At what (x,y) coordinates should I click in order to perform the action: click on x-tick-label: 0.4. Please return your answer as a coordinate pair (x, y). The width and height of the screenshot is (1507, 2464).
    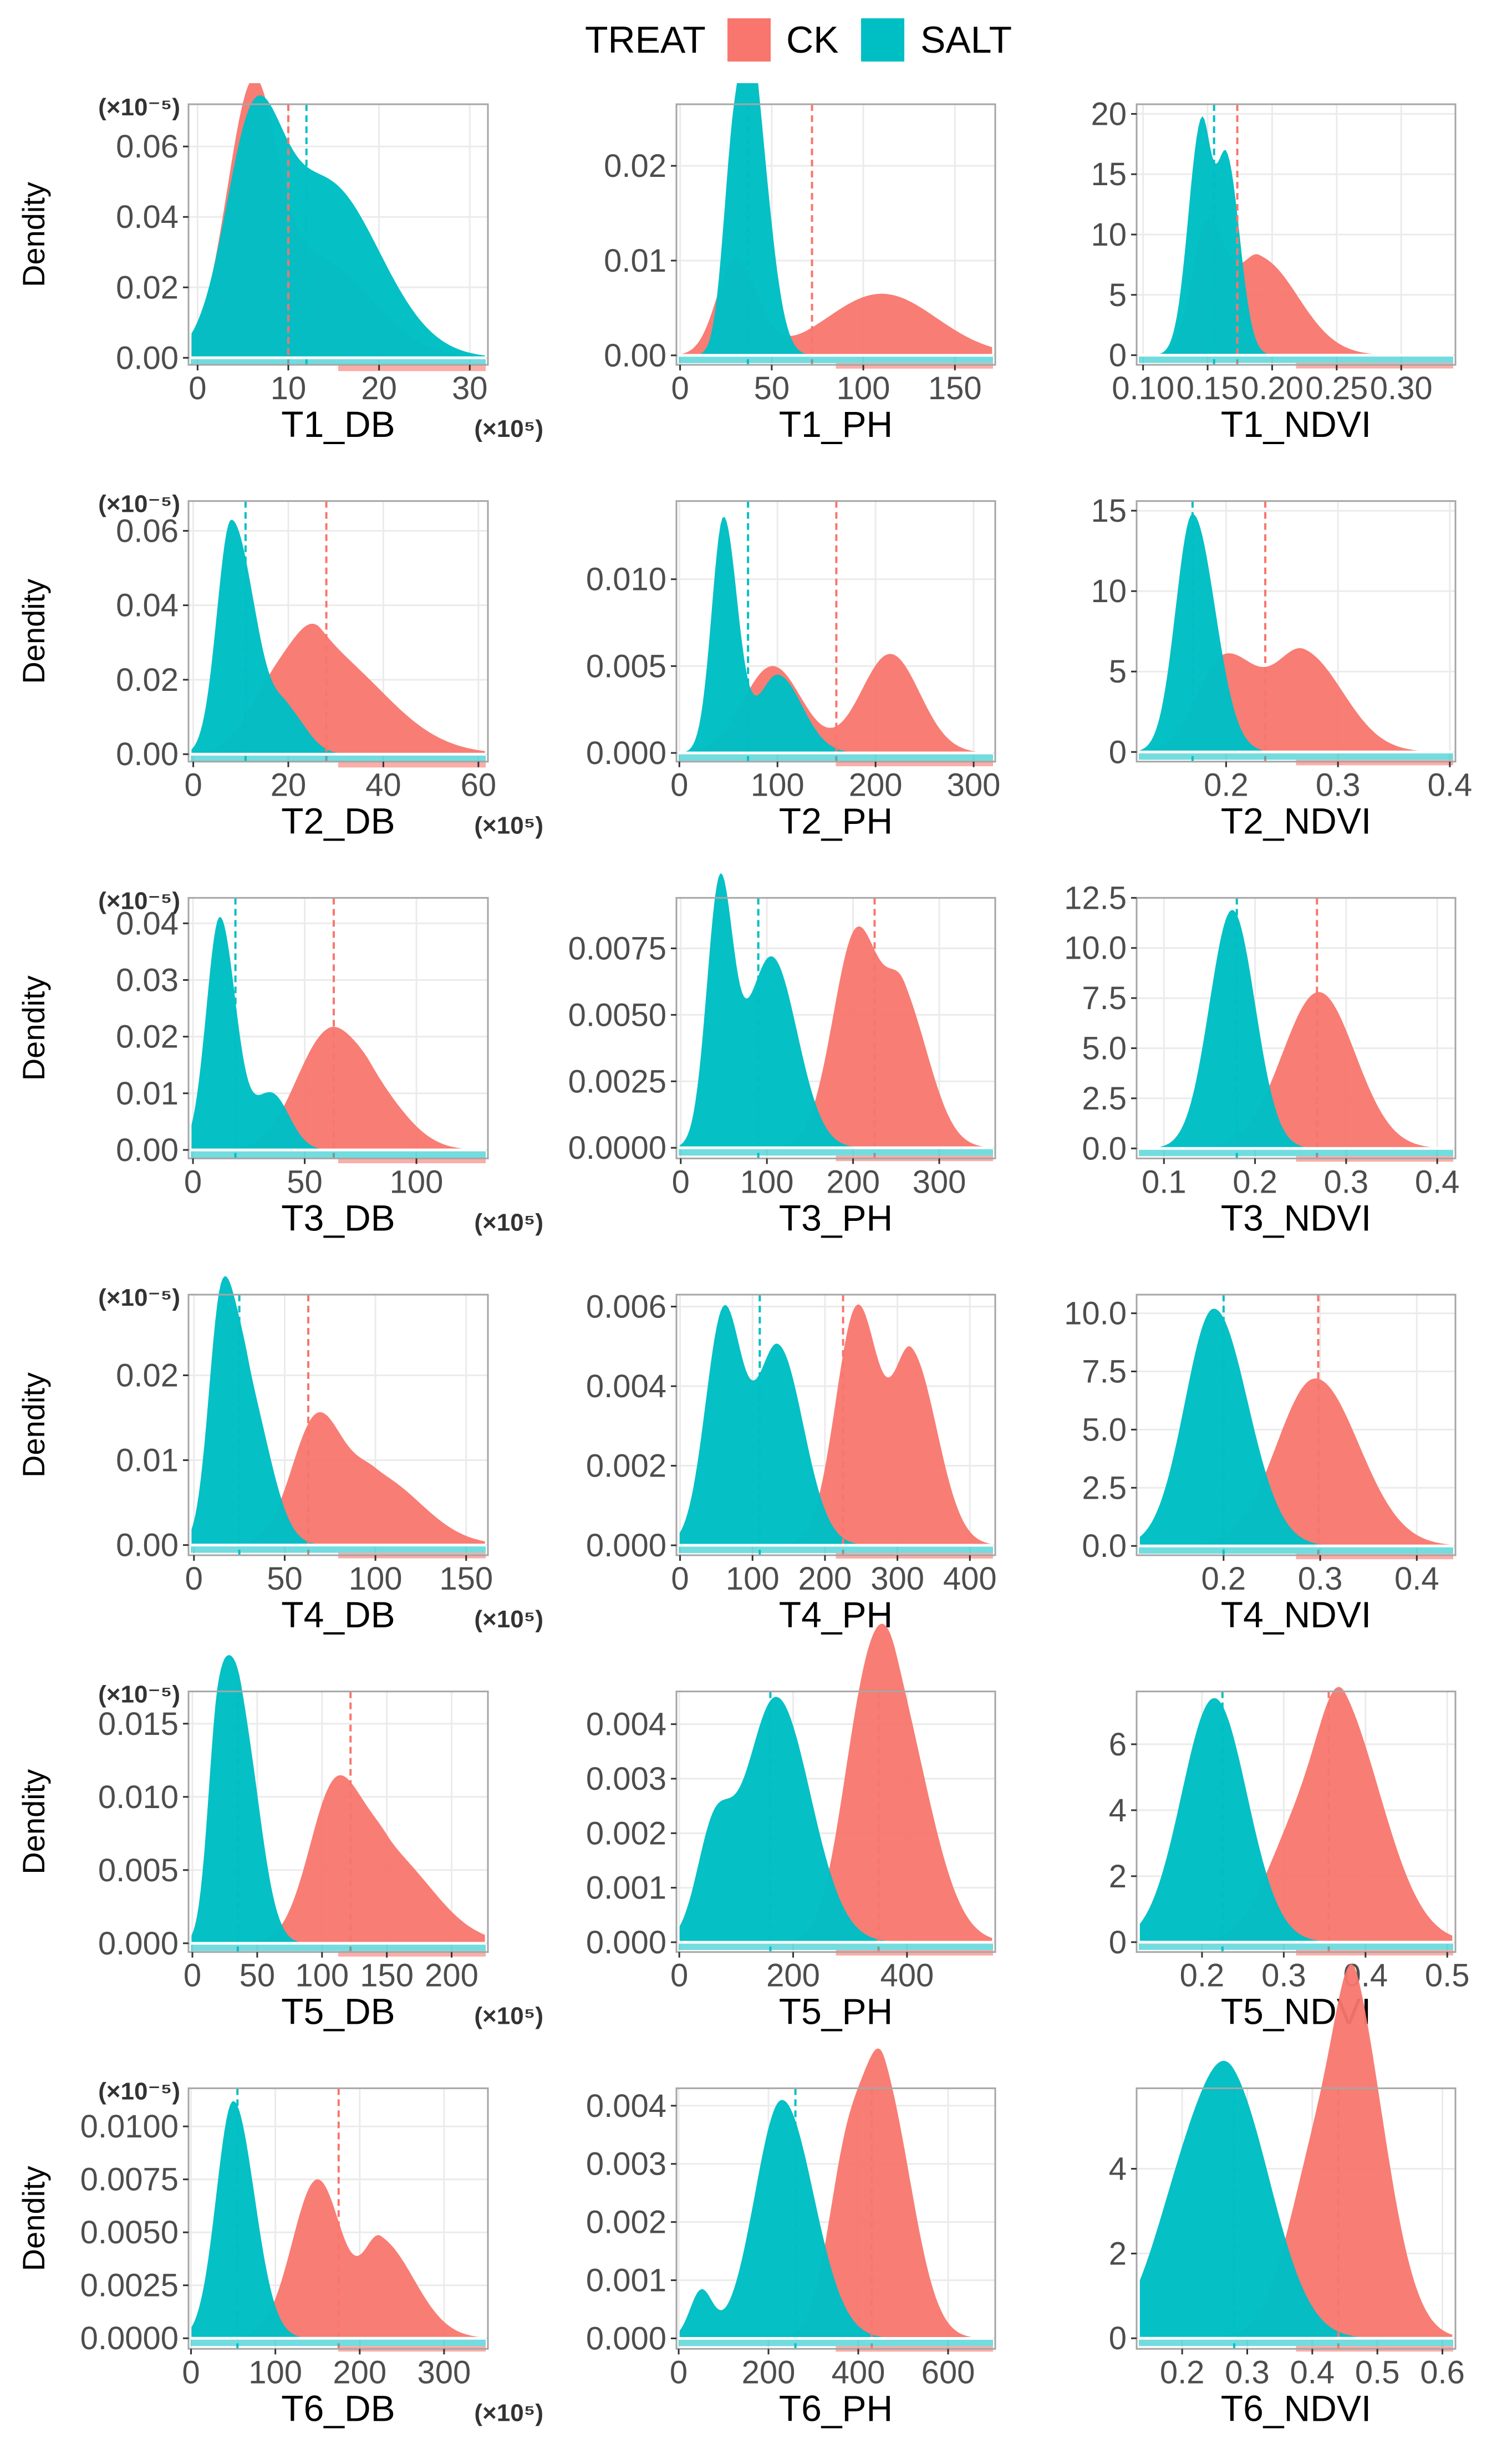
    Looking at the image, I should click on (1437, 1182).